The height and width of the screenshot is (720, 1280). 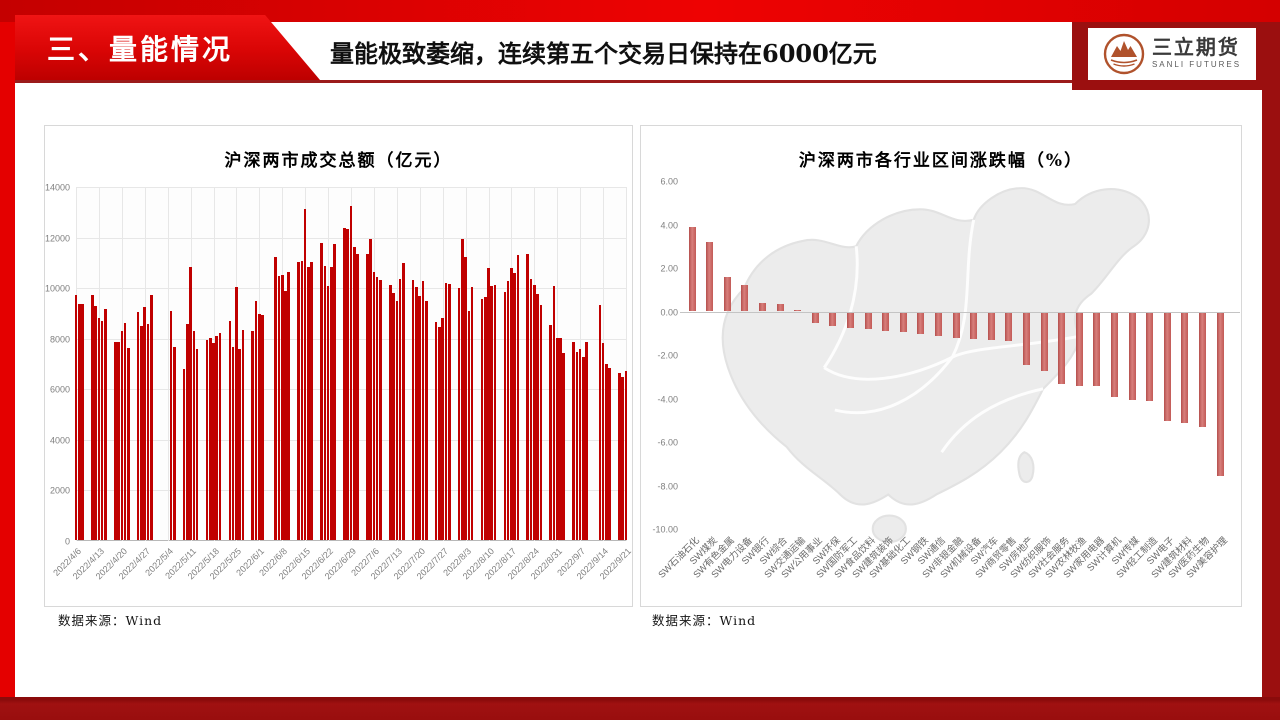 What do you see at coordinates (1195, 48) in the screenshot?
I see `logo-name-cn: 三立期货` at bounding box center [1195, 48].